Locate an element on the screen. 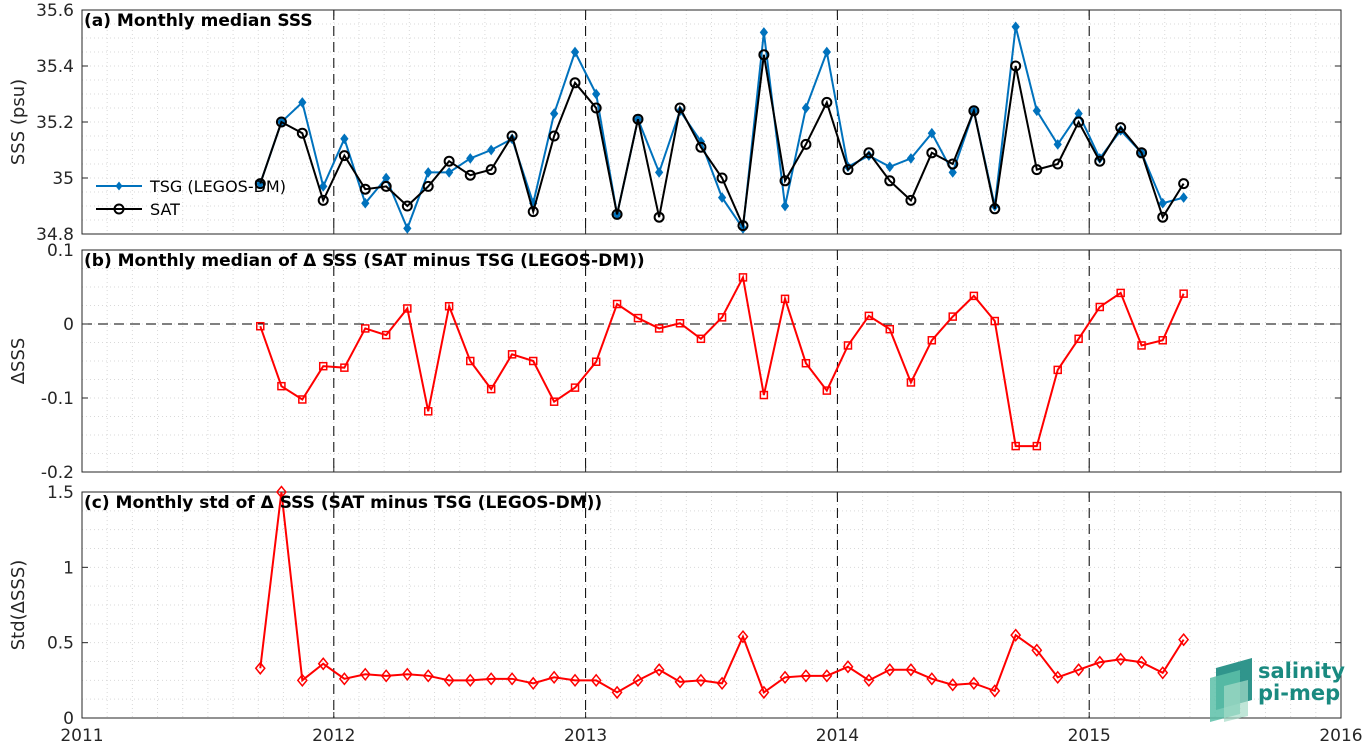 The height and width of the screenshot is (745, 1368). y-axis-label: SSS (psu) is located at coordinates (18, 122).